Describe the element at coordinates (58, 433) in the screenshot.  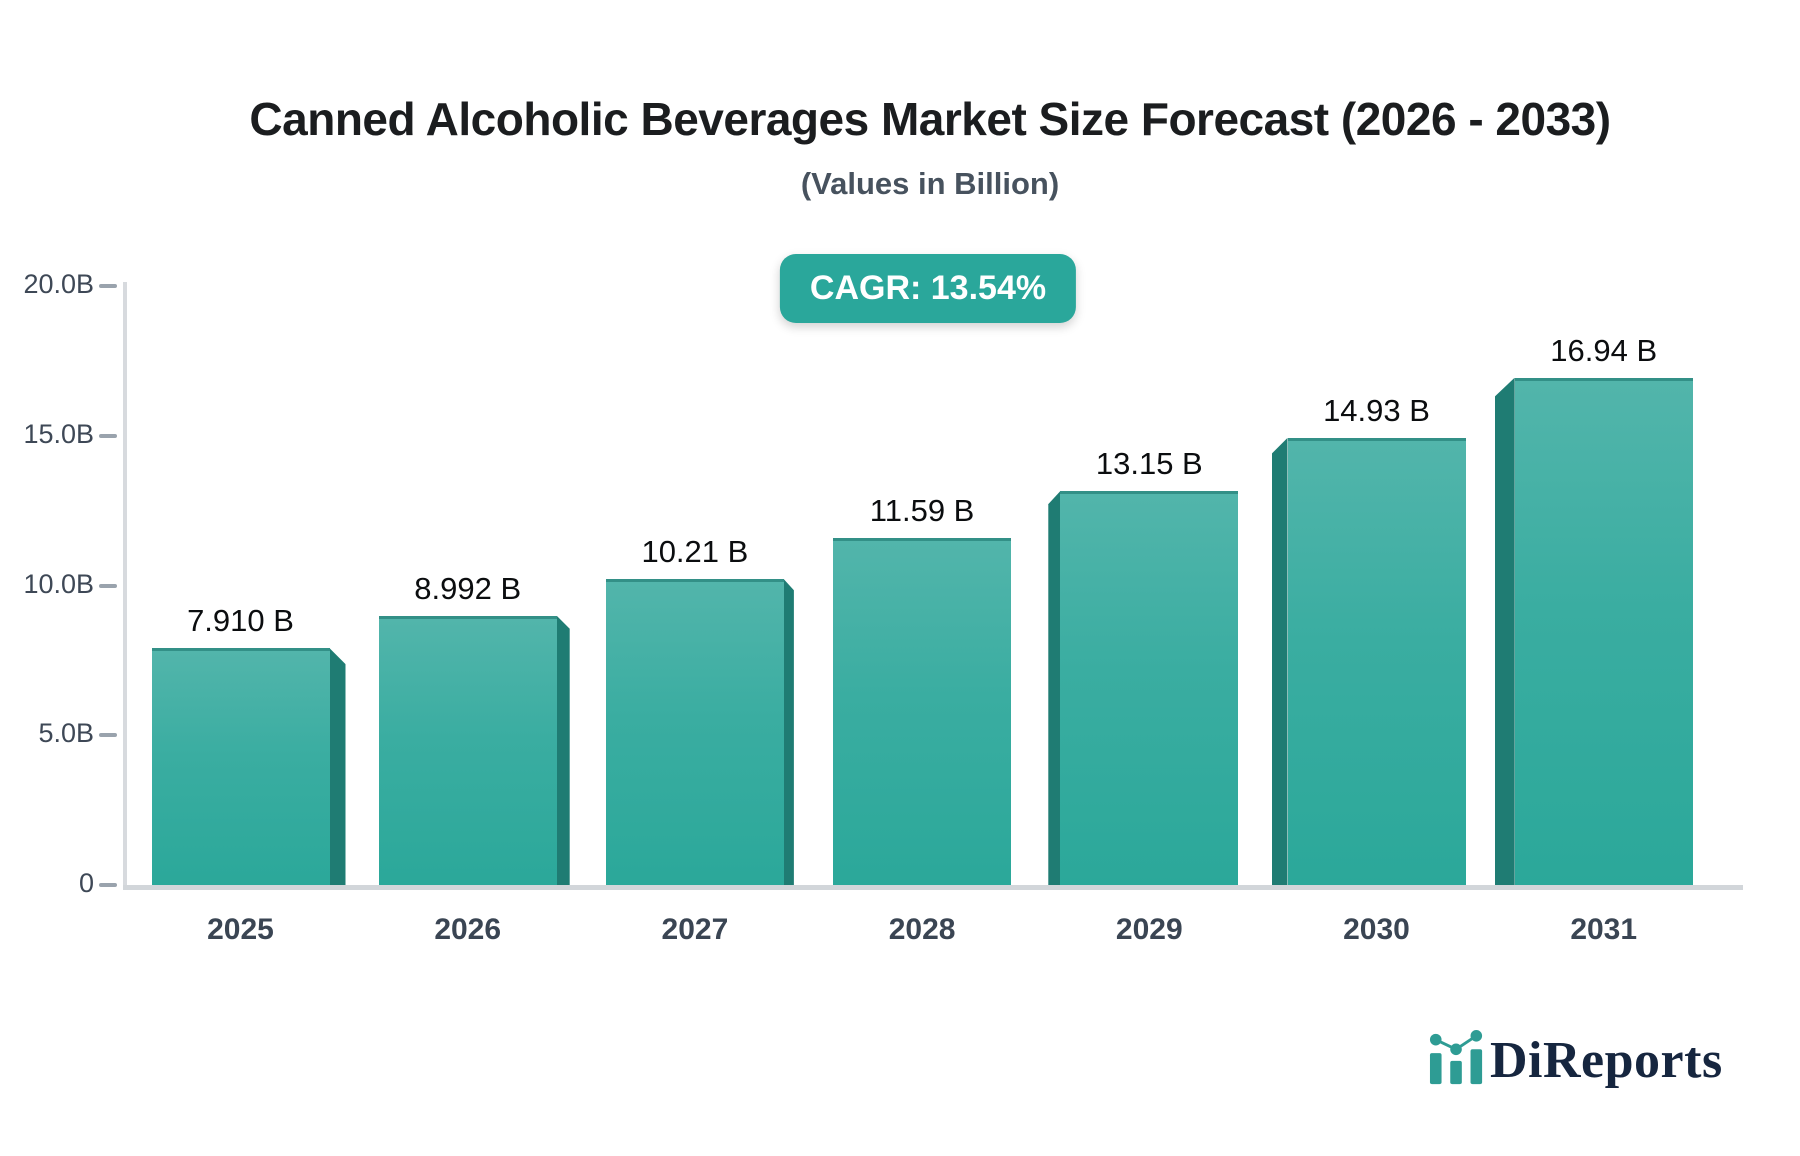
I see `y-tick-label: 15.0B` at that location.